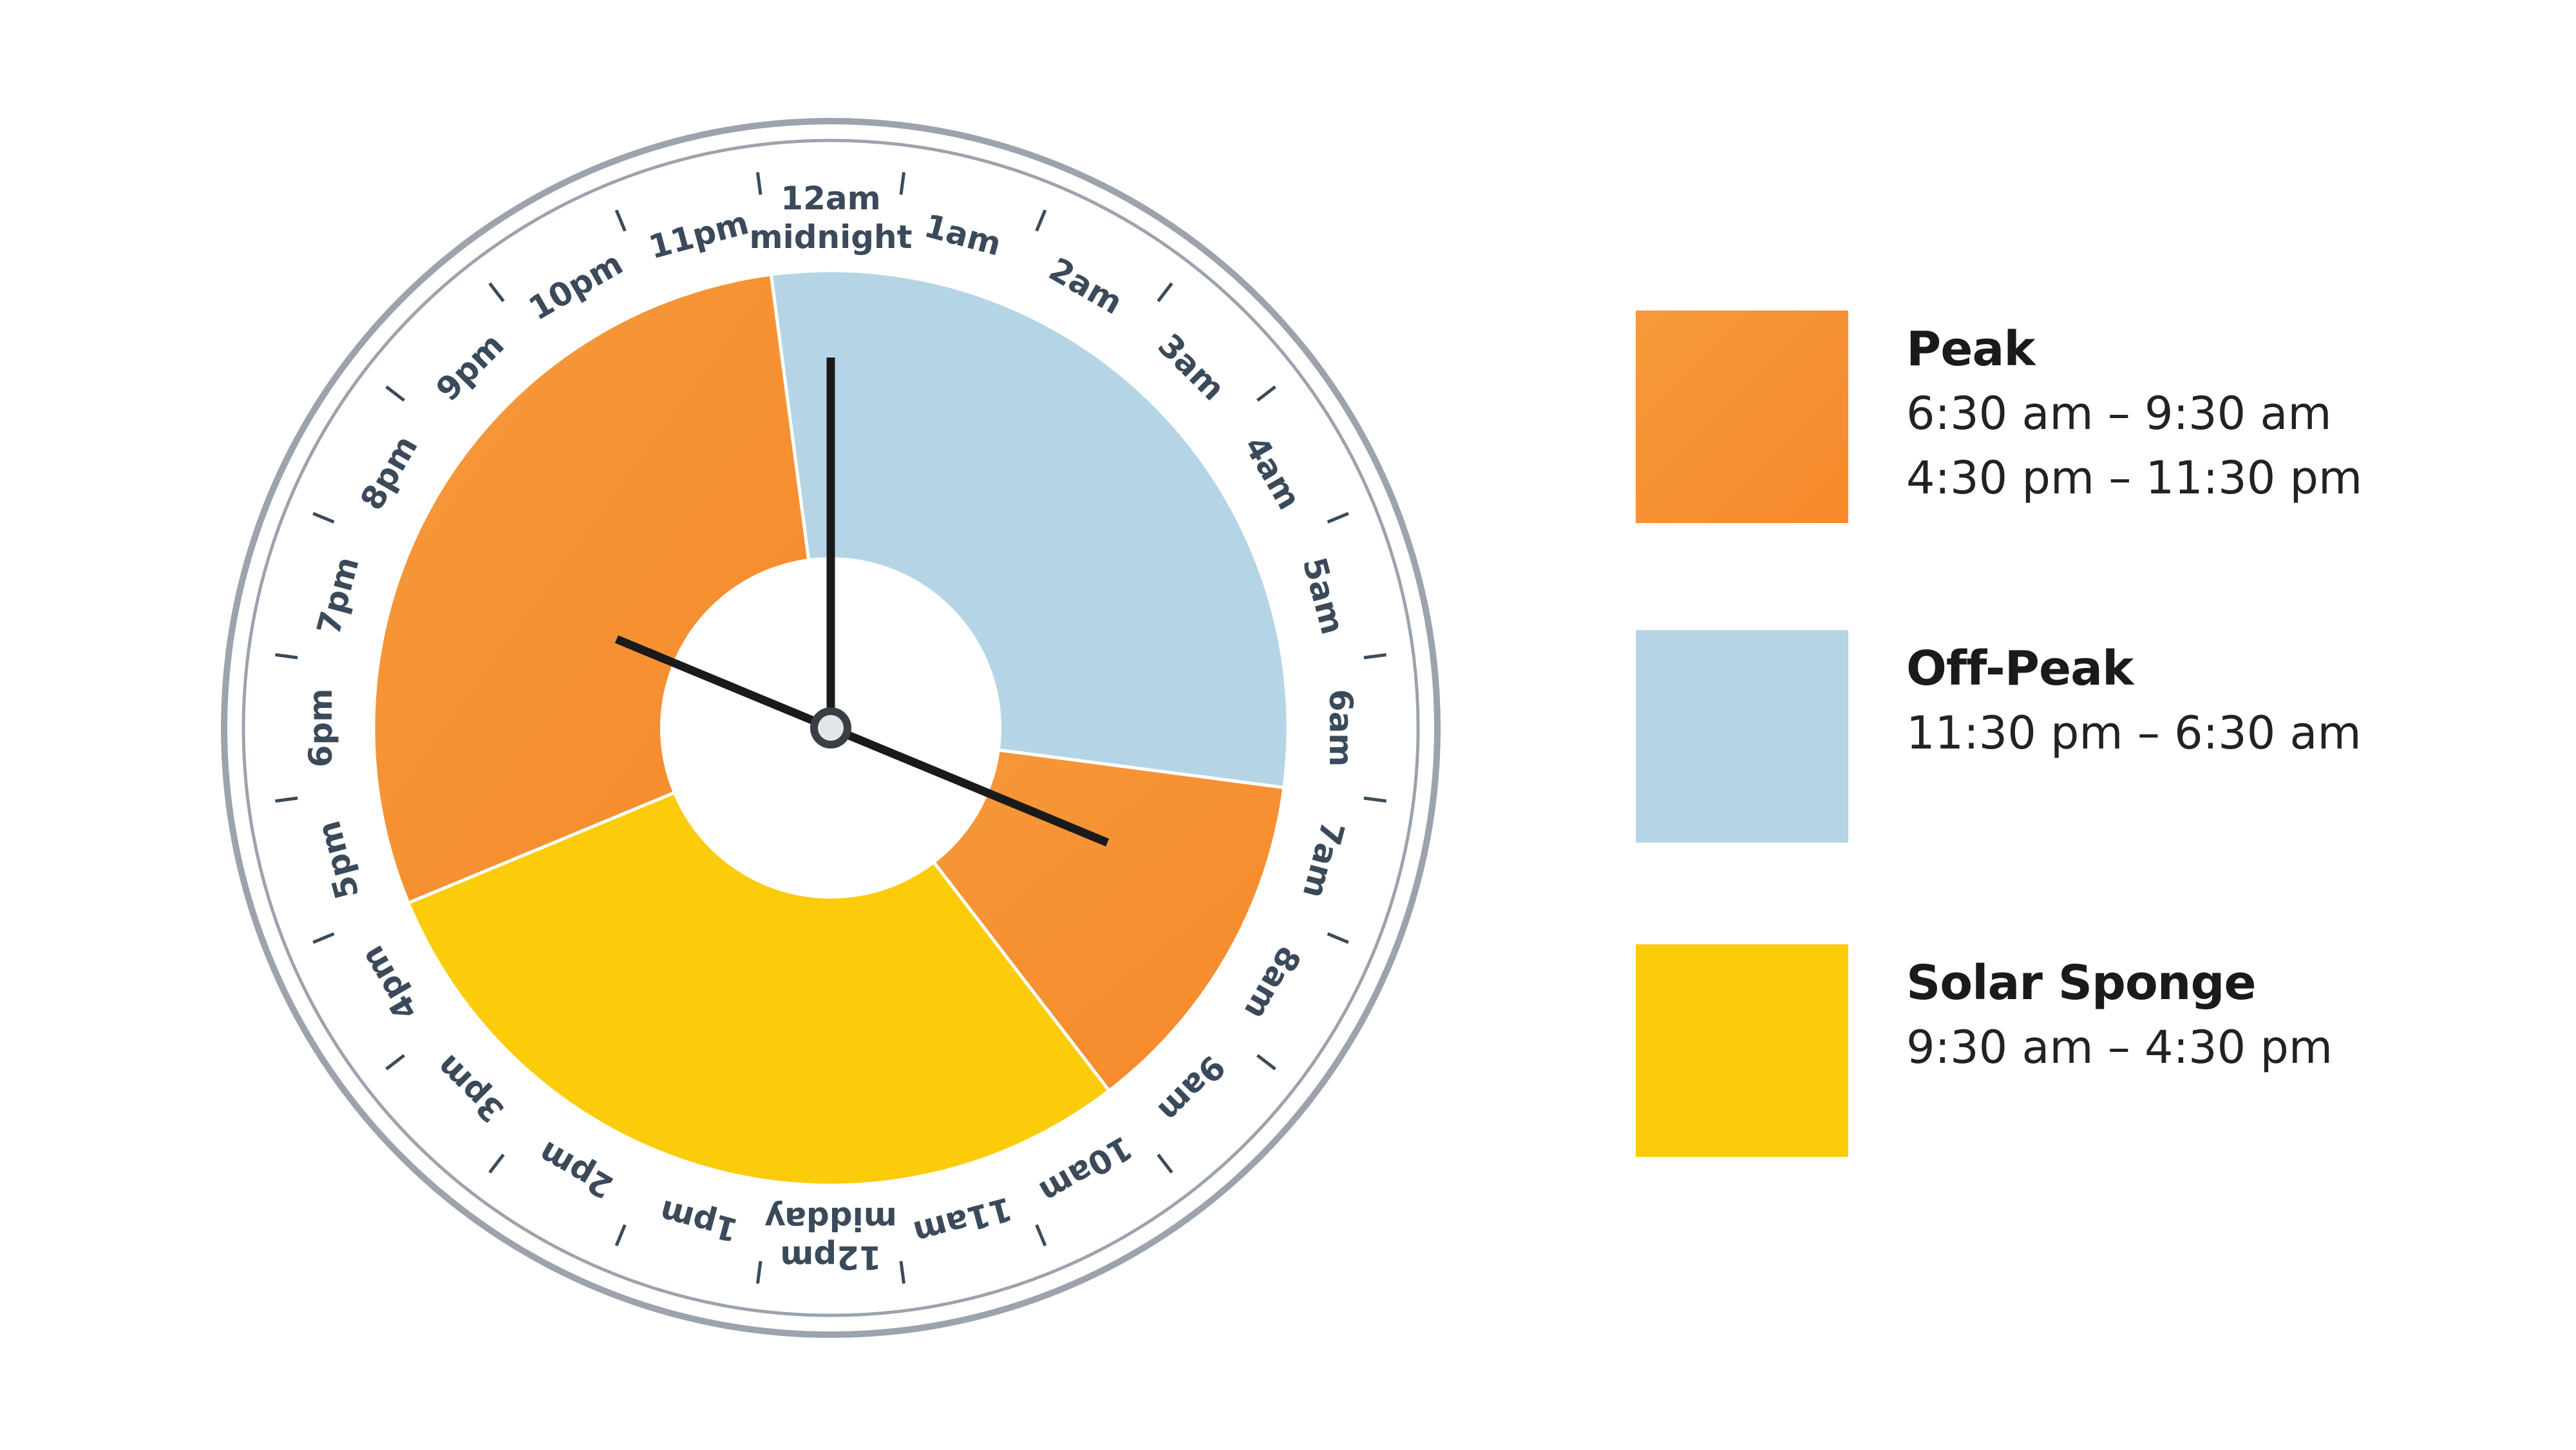  What do you see at coordinates (2134, 478) in the screenshot?
I see `legend-peak-line-2: 4:30 pm – 11:30 pm` at bounding box center [2134, 478].